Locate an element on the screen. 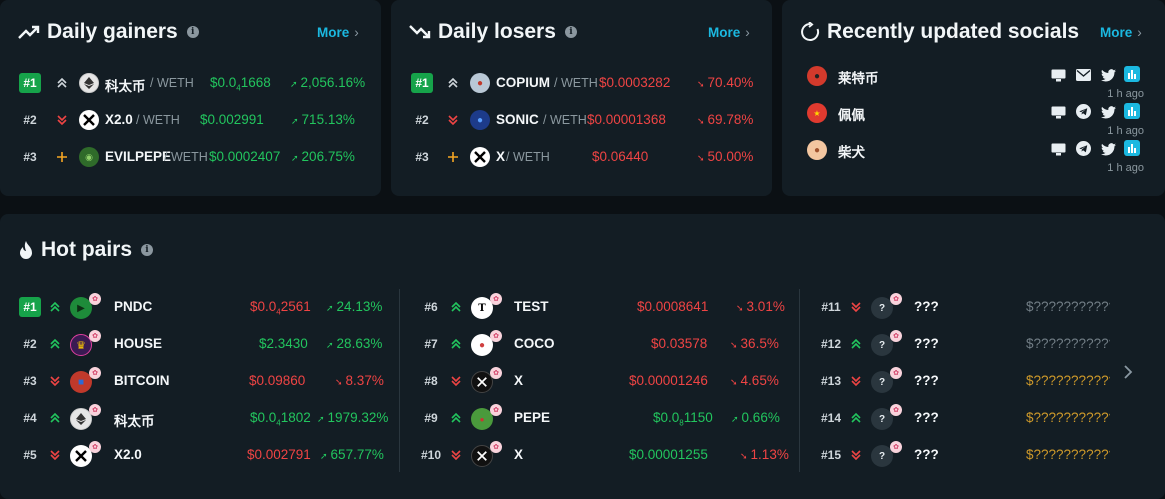 This screenshot has width=1165, height=499. price: $0.00001255 is located at coordinates (668, 454).